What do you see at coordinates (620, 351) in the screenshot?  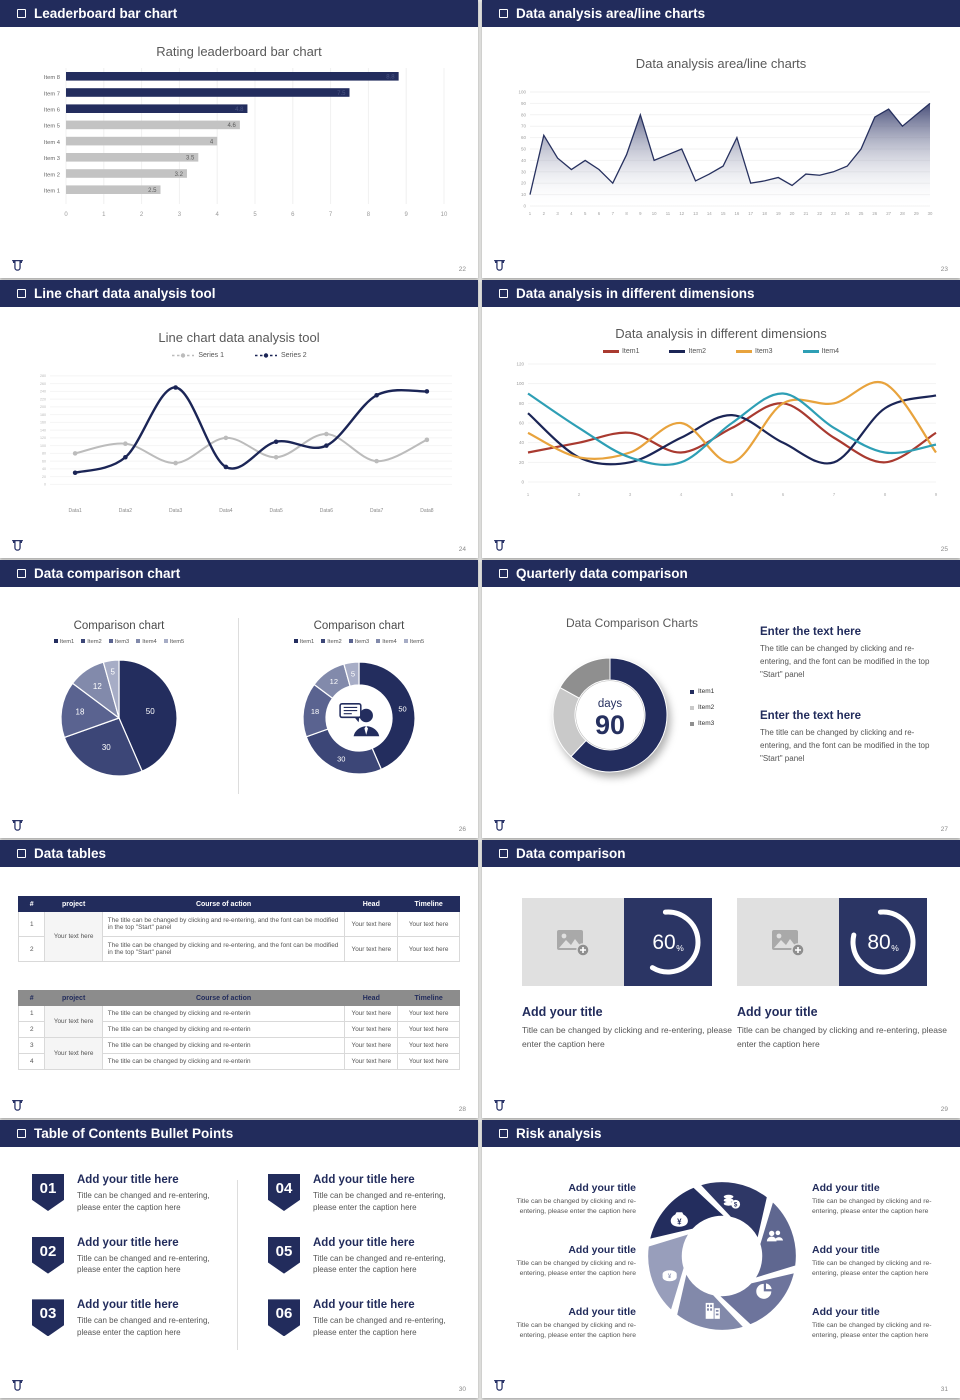 I see `legend-item: Item1` at bounding box center [620, 351].